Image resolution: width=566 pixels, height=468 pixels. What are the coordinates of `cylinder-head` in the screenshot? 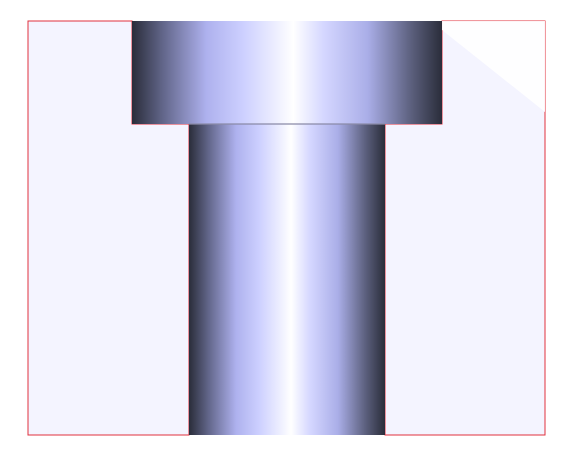 It's located at (287, 72).